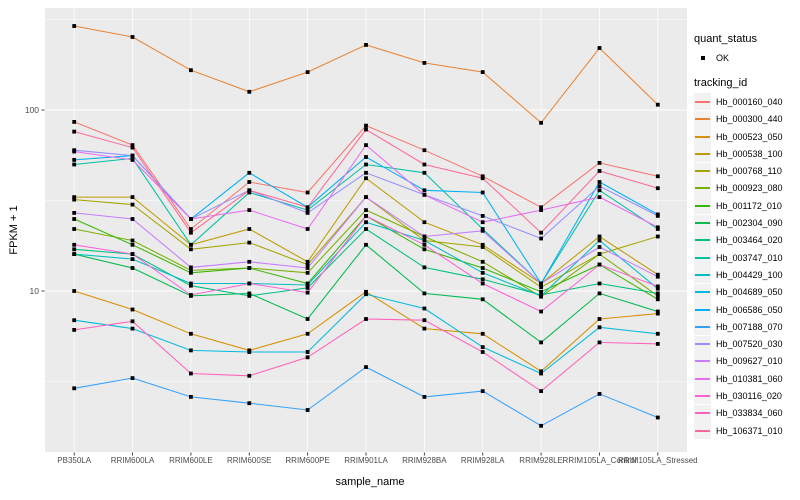 The height and width of the screenshot is (500, 800). I want to click on x-tick-label: RRIM600LA, so click(132, 460).